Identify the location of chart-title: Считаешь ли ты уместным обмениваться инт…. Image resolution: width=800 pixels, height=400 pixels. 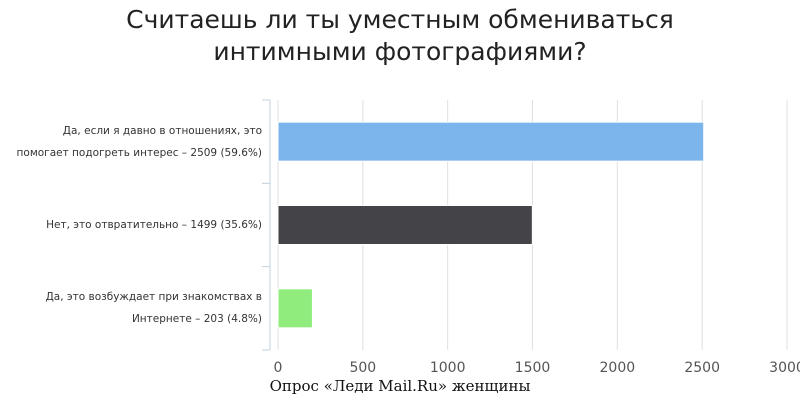
(400, 35).